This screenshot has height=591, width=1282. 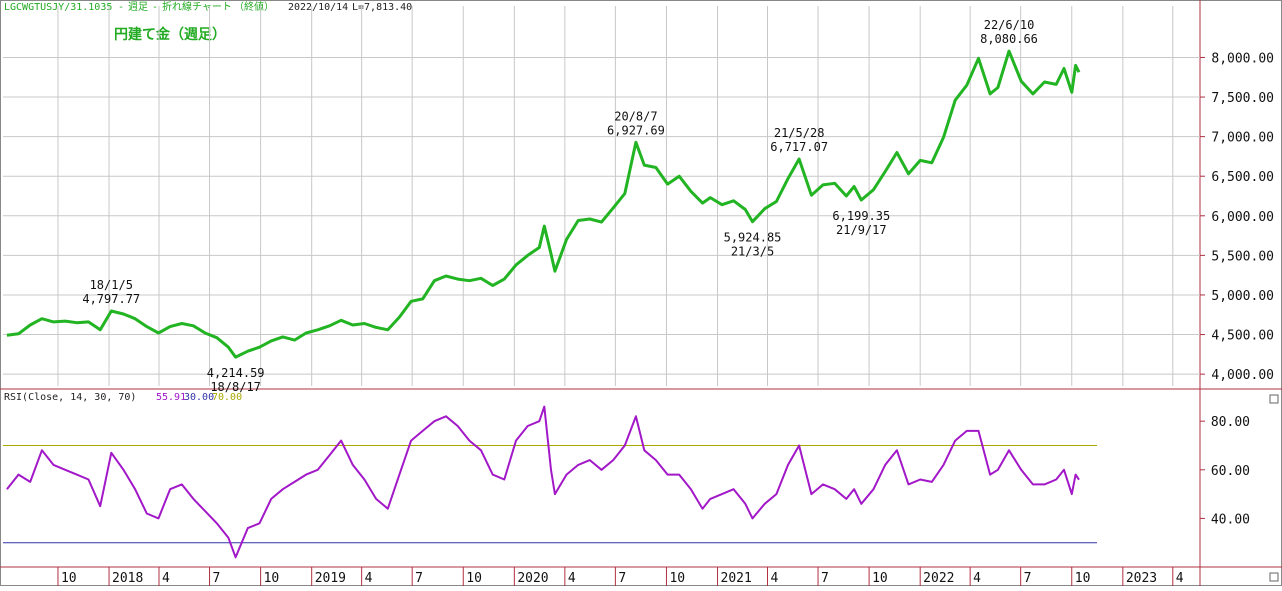 What do you see at coordinates (1009, 39) in the screenshot?
I see `annotation-label: 8,080.66` at bounding box center [1009, 39].